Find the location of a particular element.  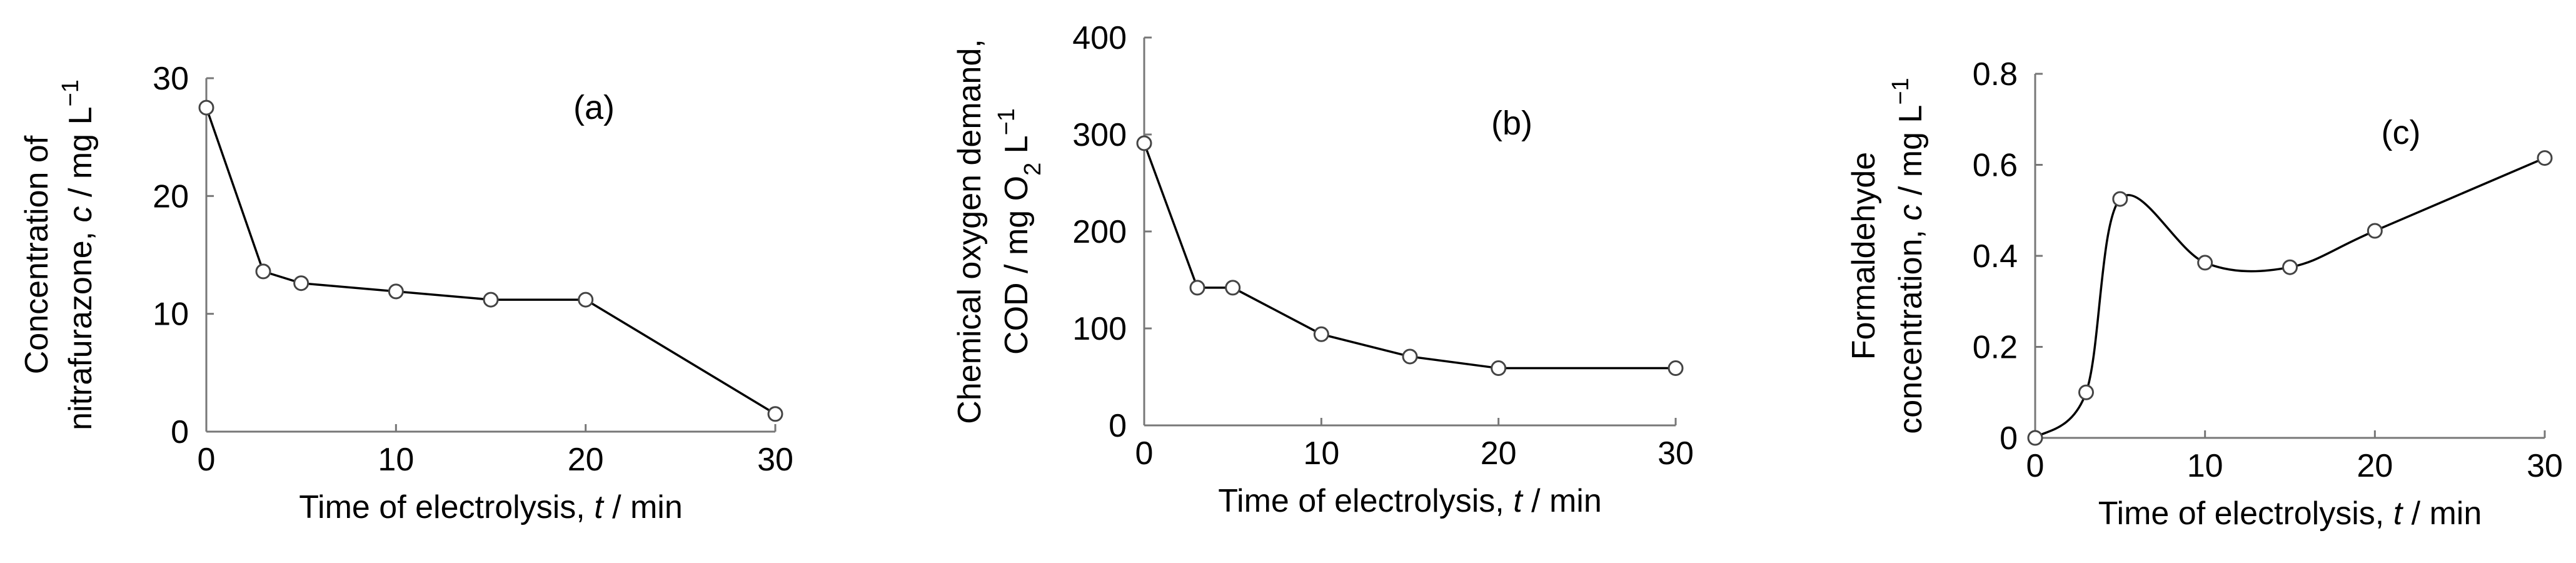

y-axis-label-line2: concentration, c / mg L−1 is located at coordinates (1908, 256).